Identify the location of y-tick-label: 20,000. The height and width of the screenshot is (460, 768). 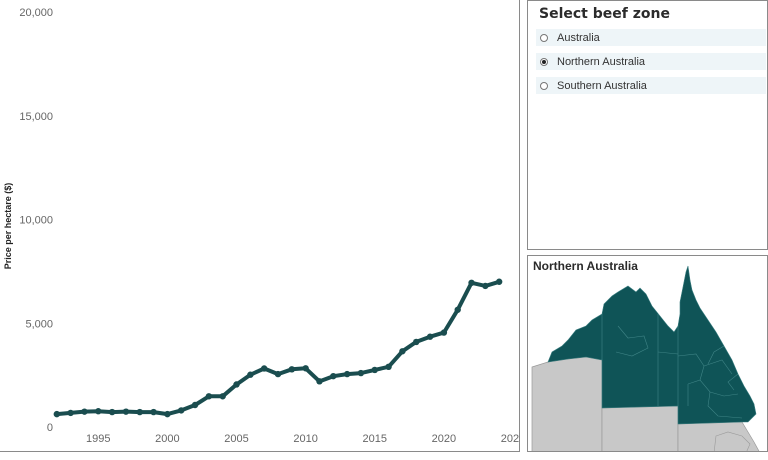
(36, 13).